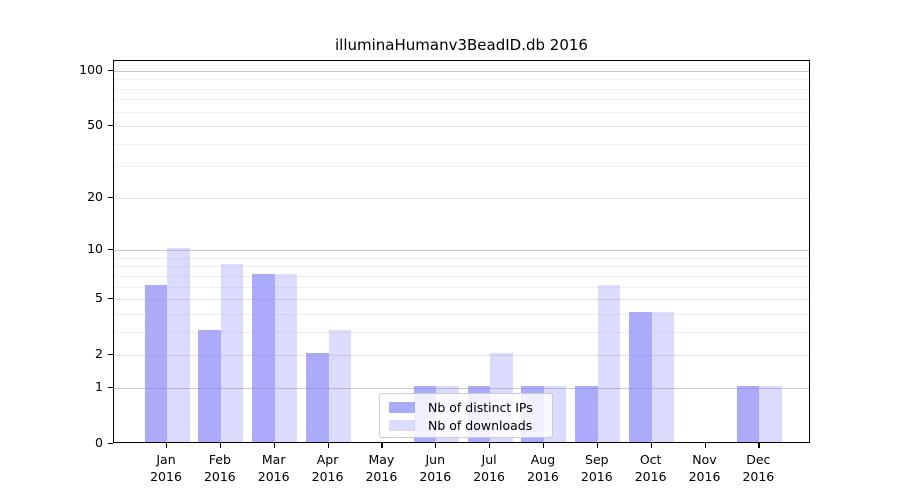 The height and width of the screenshot is (500, 900). I want to click on x-tick-label: Jul 2016, so click(489, 468).